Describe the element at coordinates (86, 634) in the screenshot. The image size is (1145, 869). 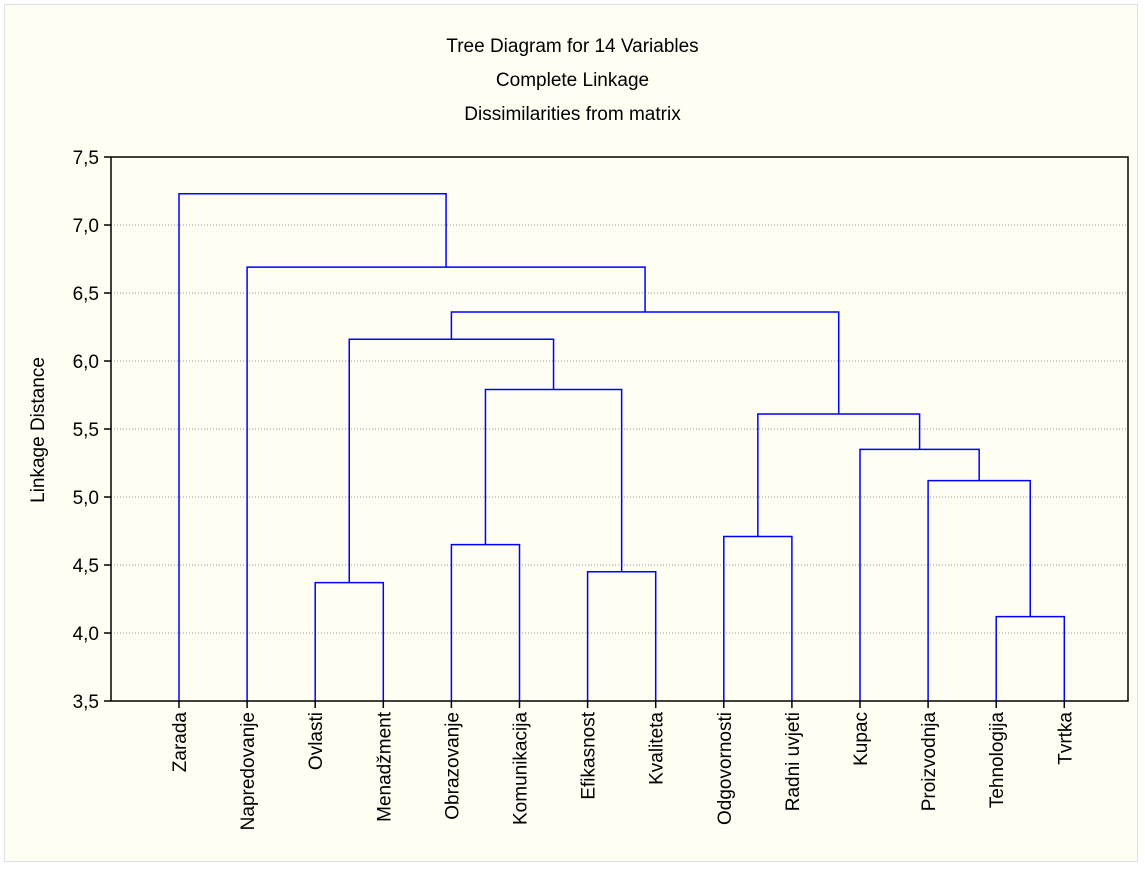
I see `y-tick-label: 4,0` at that location.